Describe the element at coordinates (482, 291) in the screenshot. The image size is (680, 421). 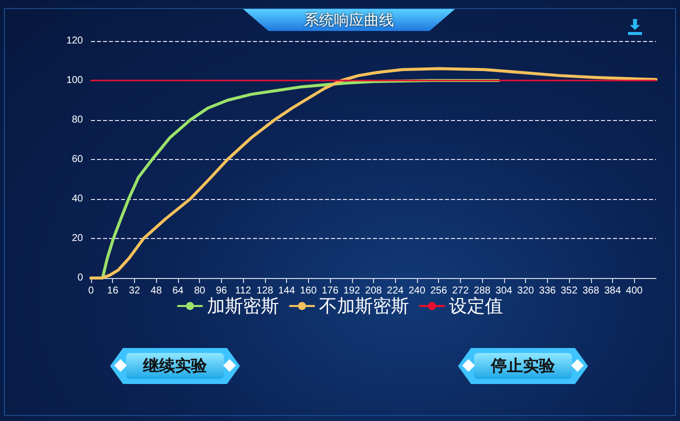
I see `x-tick-label: 288` at that location.